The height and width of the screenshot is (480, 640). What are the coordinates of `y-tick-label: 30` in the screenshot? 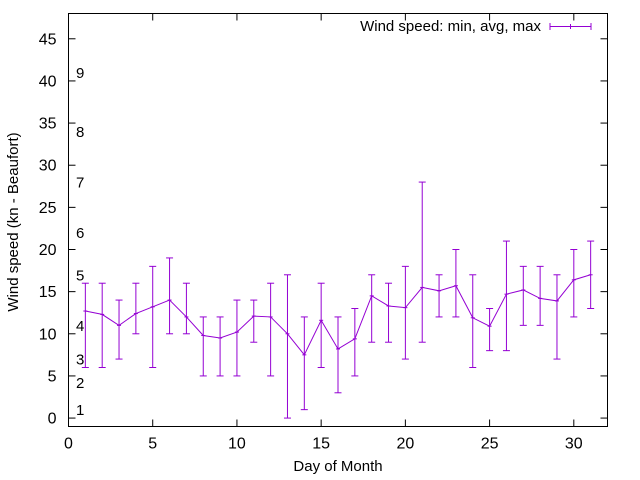 It's located at (48, 166).